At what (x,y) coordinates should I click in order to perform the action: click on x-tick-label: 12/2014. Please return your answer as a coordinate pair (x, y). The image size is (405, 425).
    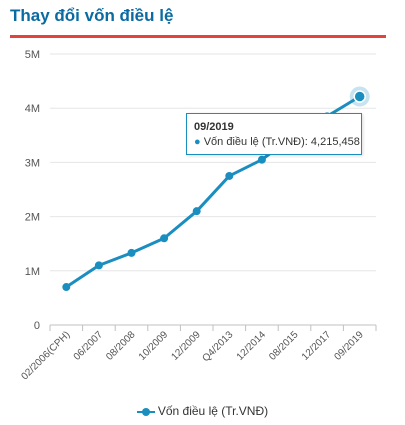
    Looking at the image, I should click on (252, 346).